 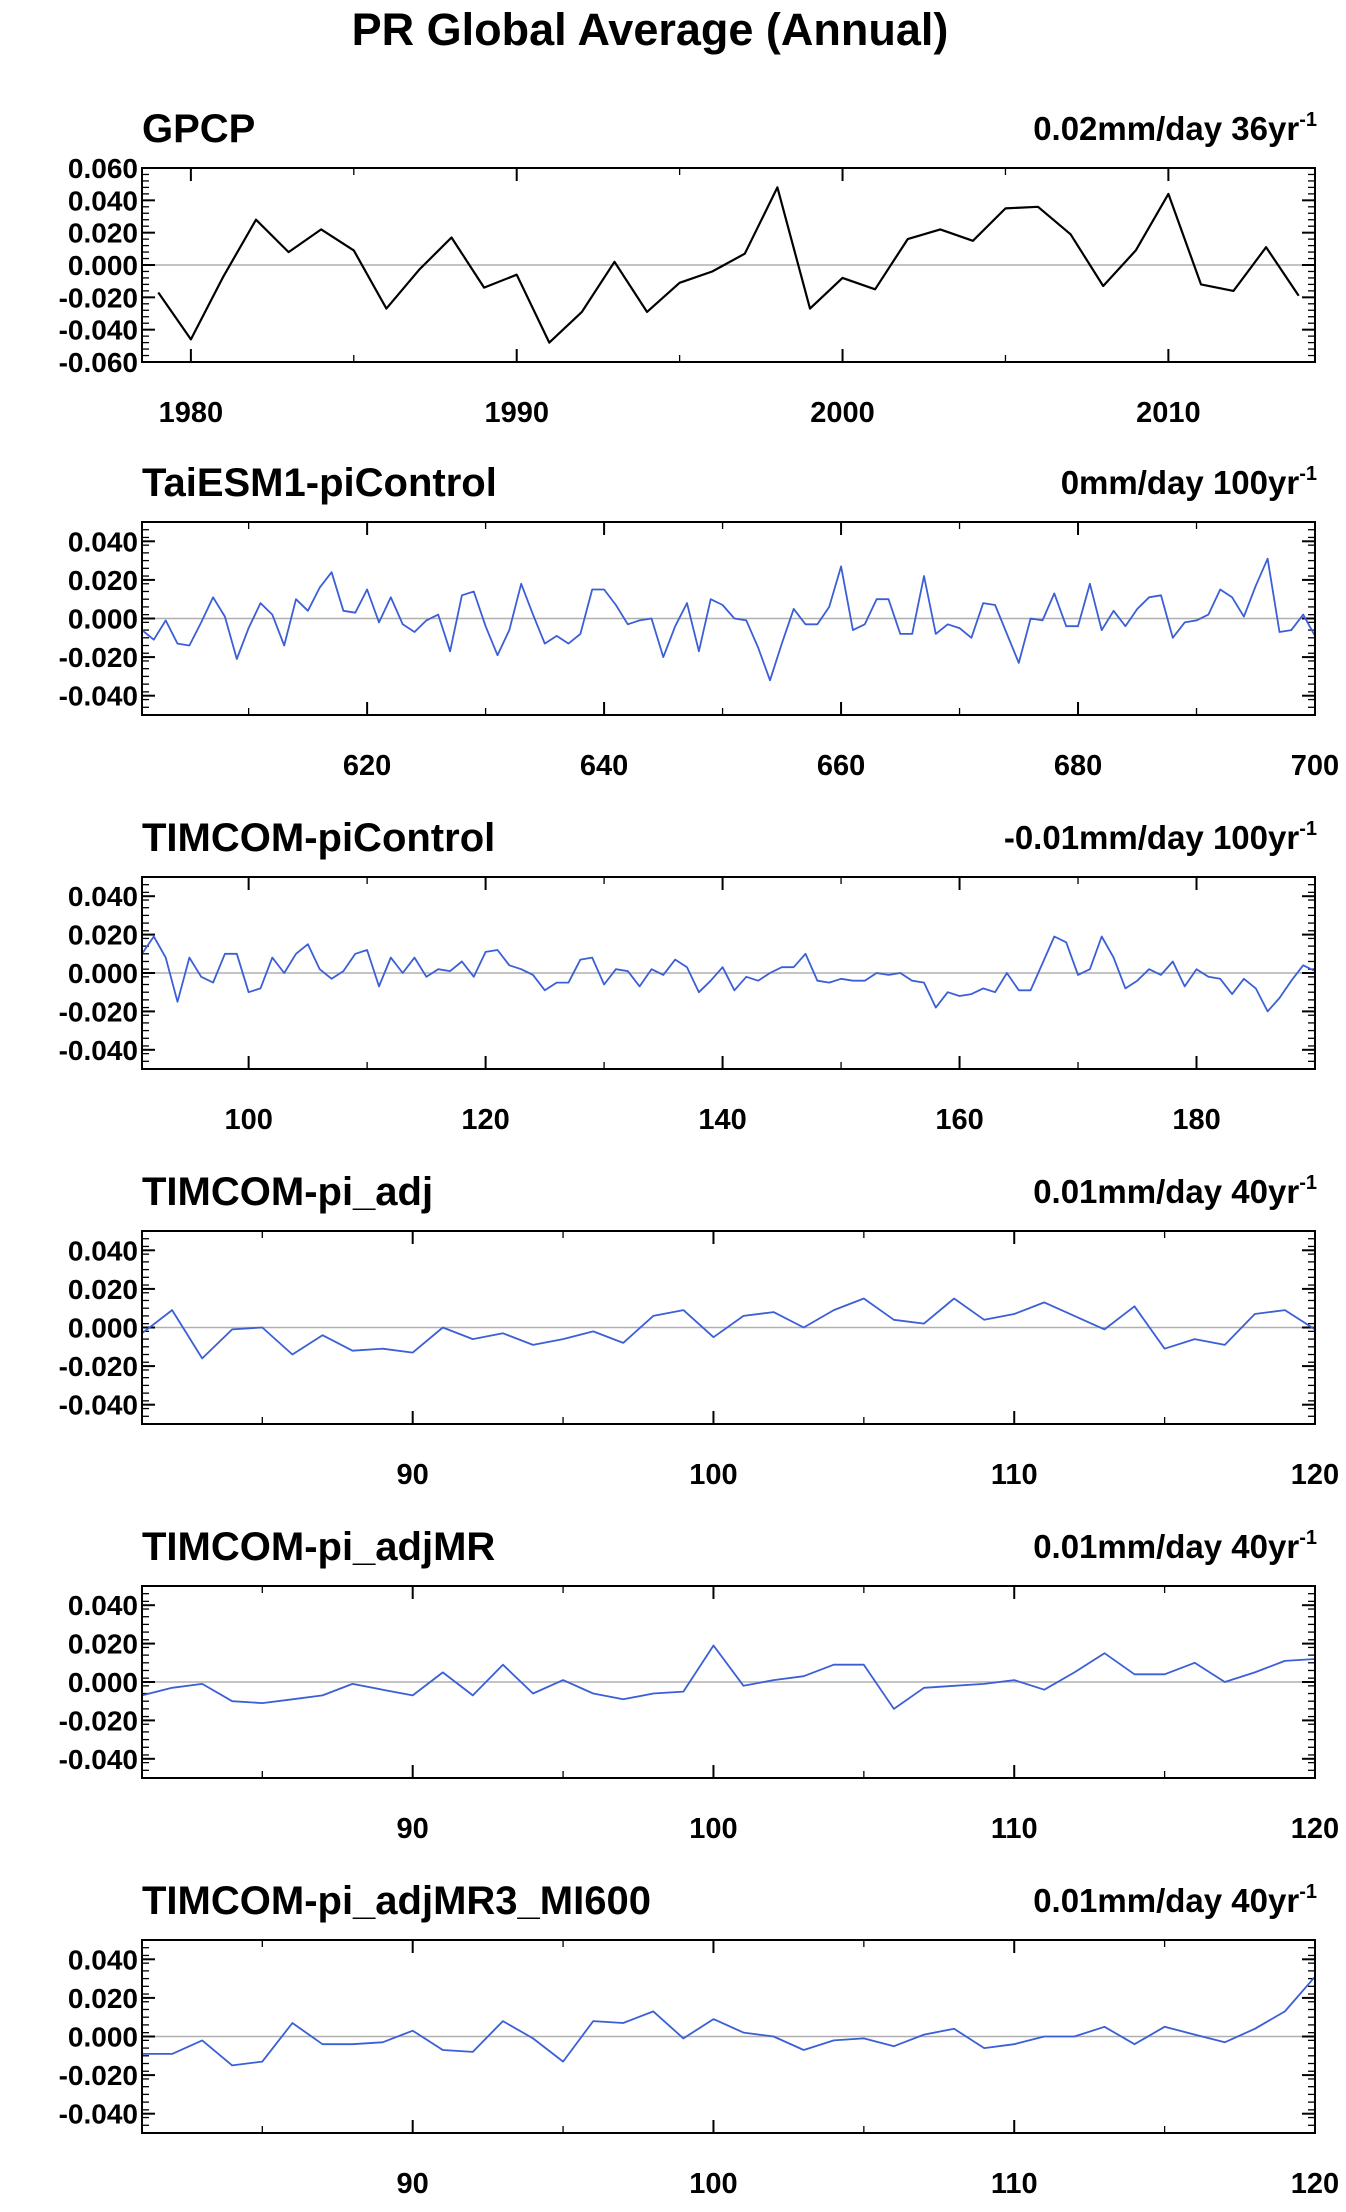 I want to click on y-tick-label: 0.060, so click(x=103, y=168).